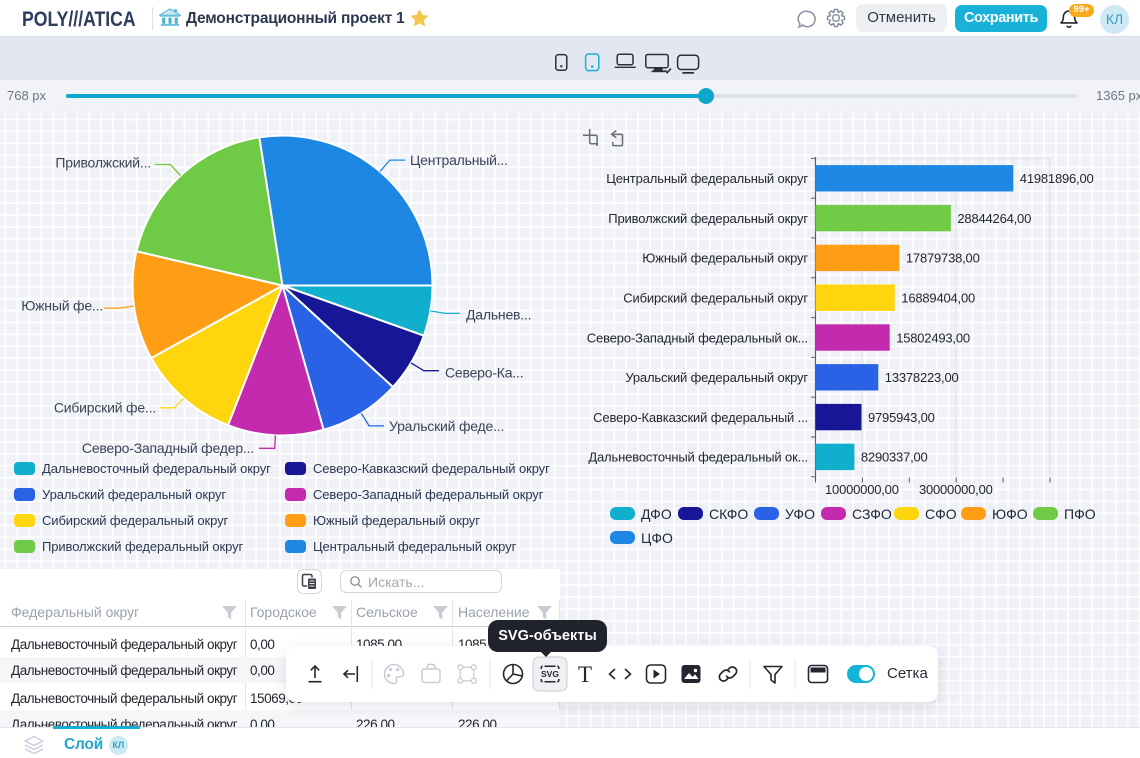  What do you see at coordinates (715, 298) in the screenshot?
I see `svg-text: Сибирский федеральный округ` at bounding box center [715, 298].